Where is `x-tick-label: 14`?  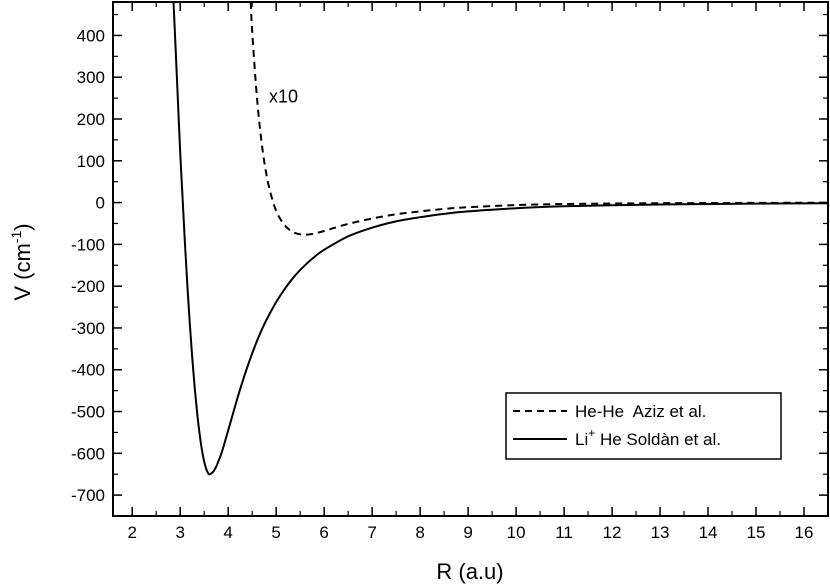 x-tick-label: 14 is located at coordinates (708, 532).